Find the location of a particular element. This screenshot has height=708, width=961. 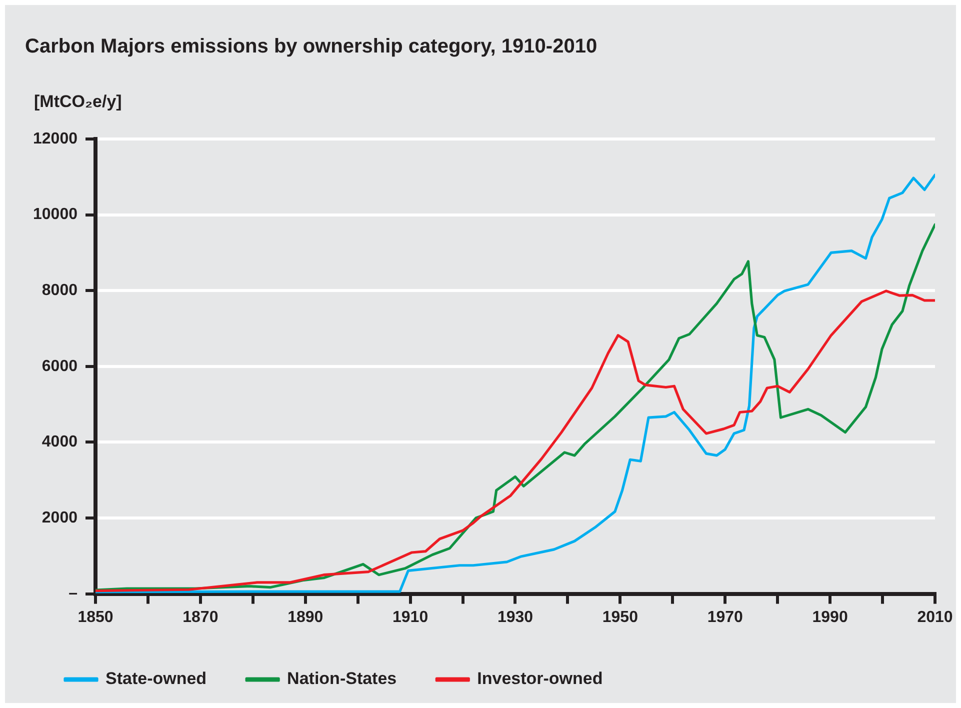

x-tick-label: 1930 is located at coordinates (515, 617).